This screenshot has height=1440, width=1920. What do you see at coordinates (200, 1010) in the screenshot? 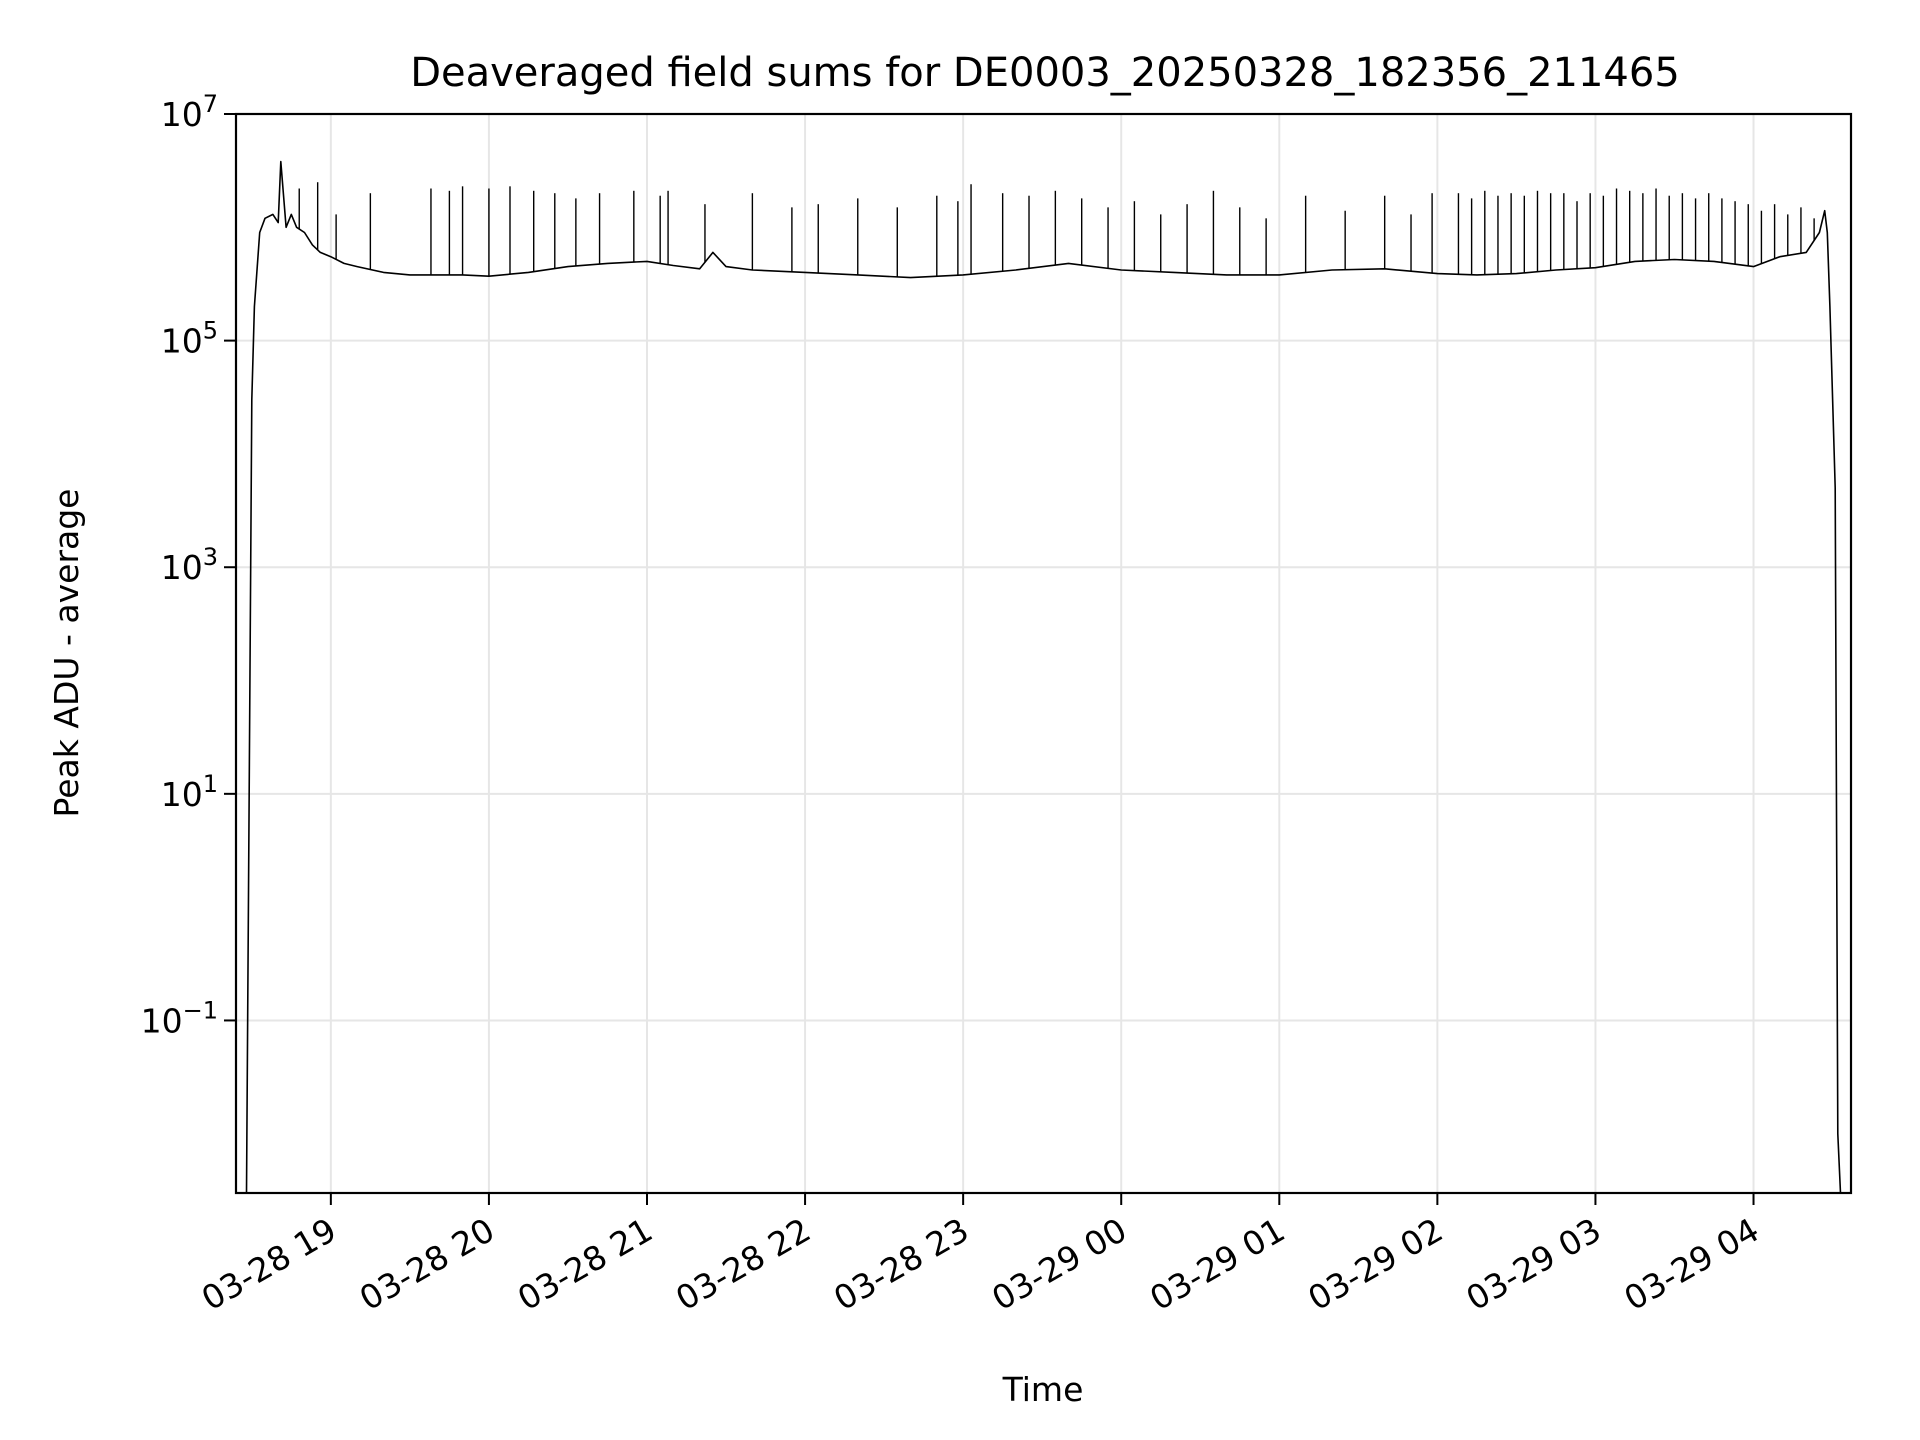
I see `y-tick-exponent: −1` at bounding box center [200, 1010].